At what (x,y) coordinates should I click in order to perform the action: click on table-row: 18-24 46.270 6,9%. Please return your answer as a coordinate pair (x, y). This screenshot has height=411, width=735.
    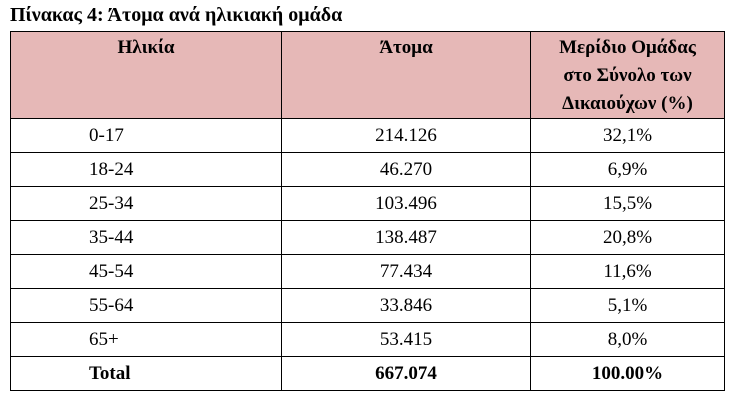
    Looking at the image, I should click on (367, 169).